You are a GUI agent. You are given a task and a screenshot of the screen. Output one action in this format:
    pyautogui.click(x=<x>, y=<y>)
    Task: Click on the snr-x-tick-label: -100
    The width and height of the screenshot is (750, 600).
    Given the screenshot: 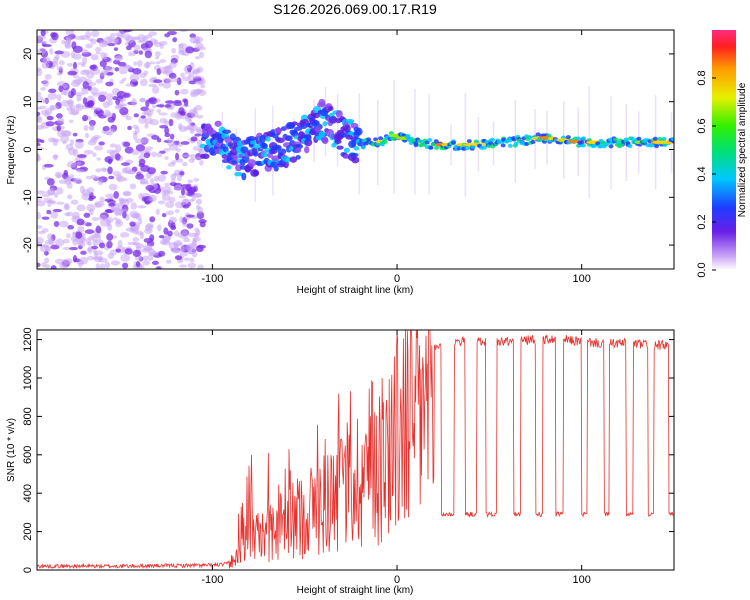 What is the action you would take?
    pyautogui.click(x=212, y=580)
    